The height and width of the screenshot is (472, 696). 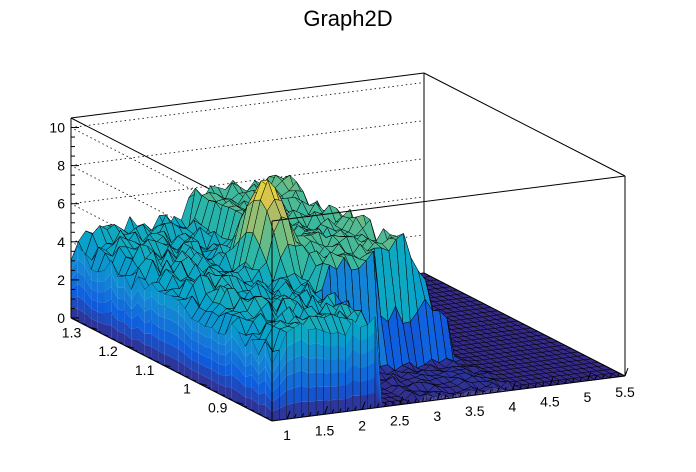 I want to click on z-tick-label: 6, so click(x=61, y=204).